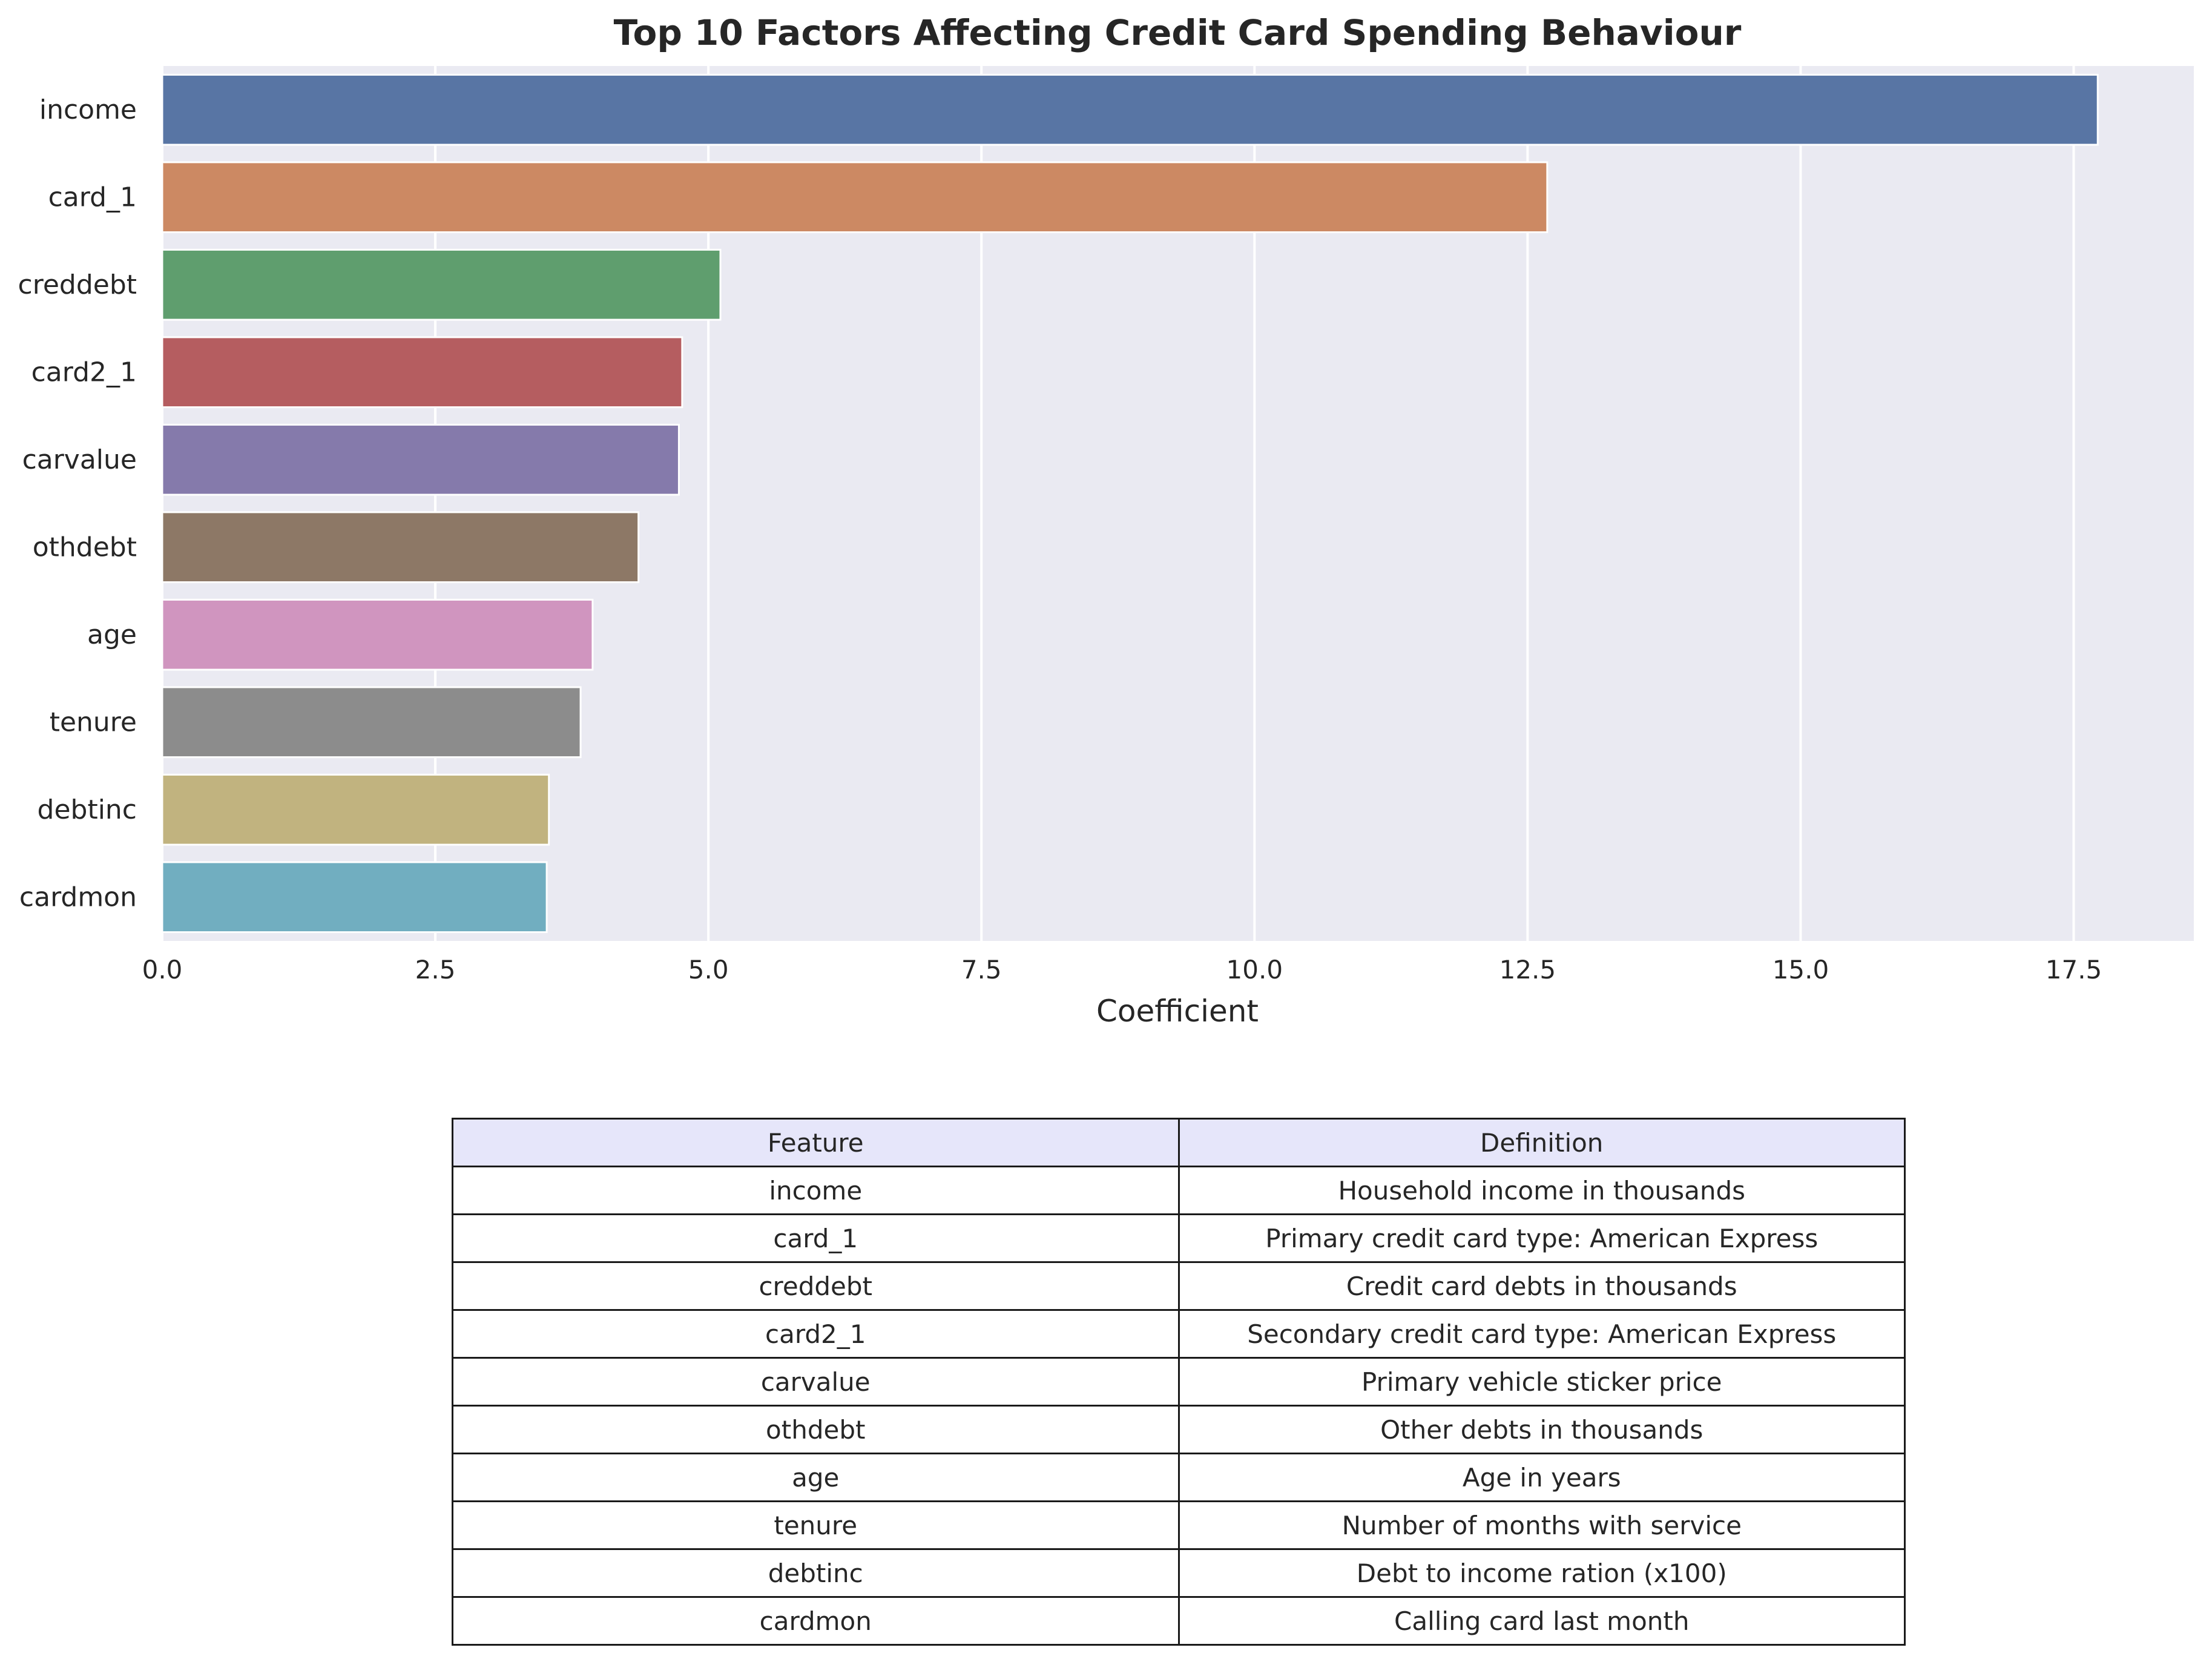 Image resolution: width=2212 pixels, height=1679 pixels. Describe the element at coordinates (77, 284) in the screenshot. I see `y-tick-label: creddebt` at that location.